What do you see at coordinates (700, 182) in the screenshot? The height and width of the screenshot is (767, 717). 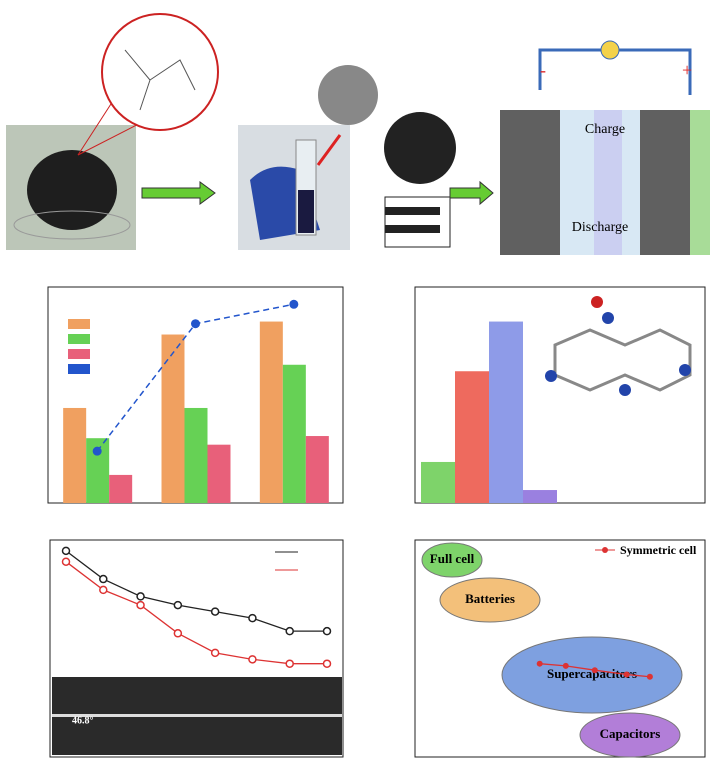 I see `collector` at bounding box center [700, 182].